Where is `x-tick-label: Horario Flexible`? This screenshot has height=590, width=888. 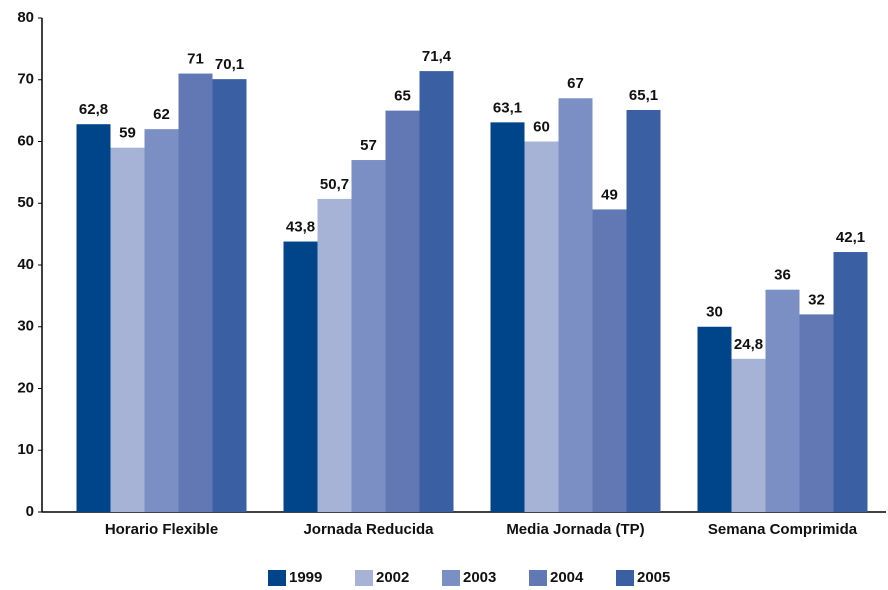
x-tick-label: Horario Flexible is located at coordinates (161, 529).